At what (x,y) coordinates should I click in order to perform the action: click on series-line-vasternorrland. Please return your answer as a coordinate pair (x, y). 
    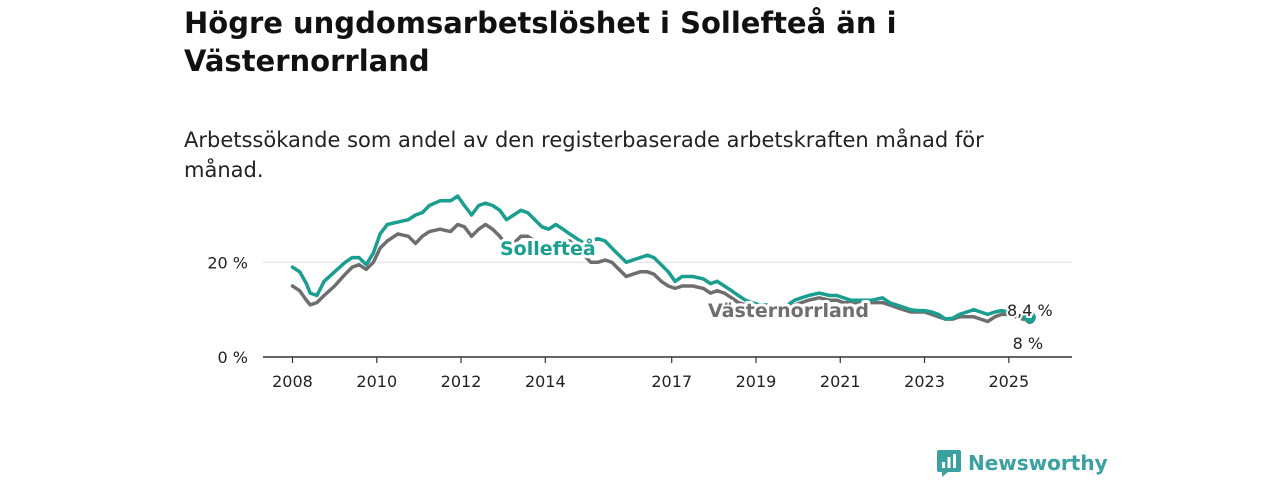
    Looking at the image, I should click on (661, 273).